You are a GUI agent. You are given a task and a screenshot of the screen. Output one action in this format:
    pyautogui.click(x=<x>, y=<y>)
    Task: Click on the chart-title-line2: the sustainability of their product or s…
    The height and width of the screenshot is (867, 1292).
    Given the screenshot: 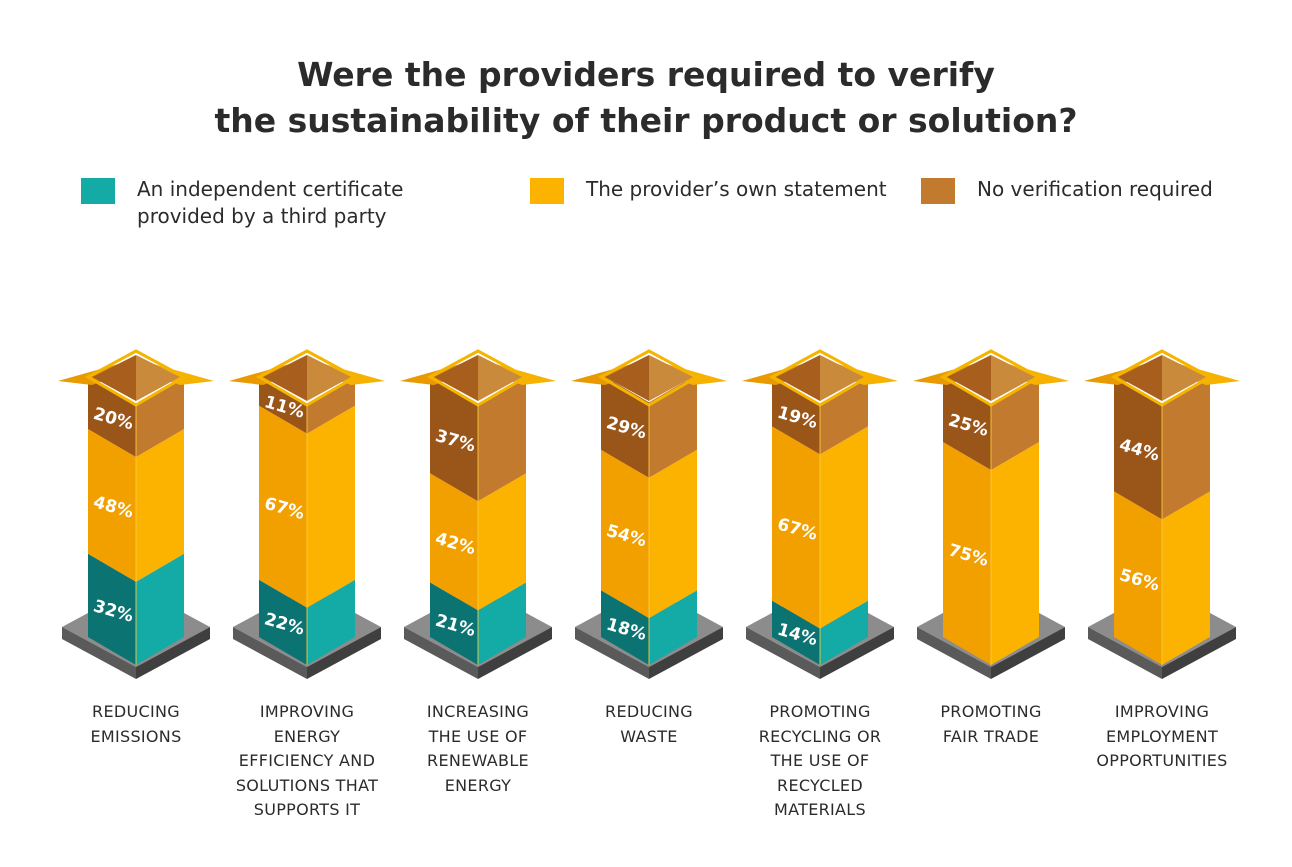 What is the action you would take?
    pyautogui.click(x=646, y=120)
    